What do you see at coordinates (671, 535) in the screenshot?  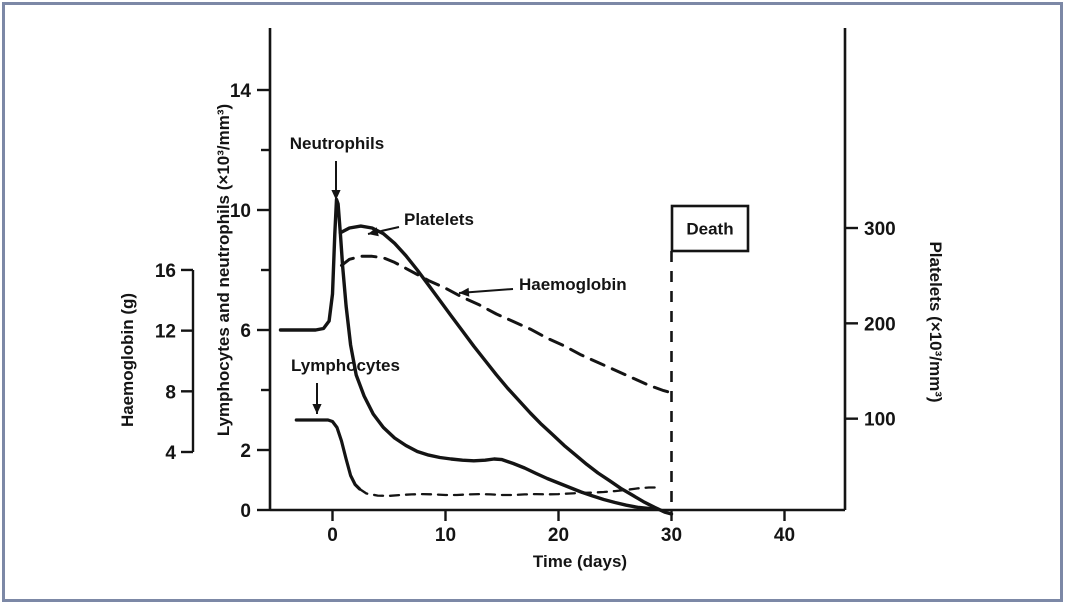 I see `x-tick-label: 30` at bounding box center [671, 535].